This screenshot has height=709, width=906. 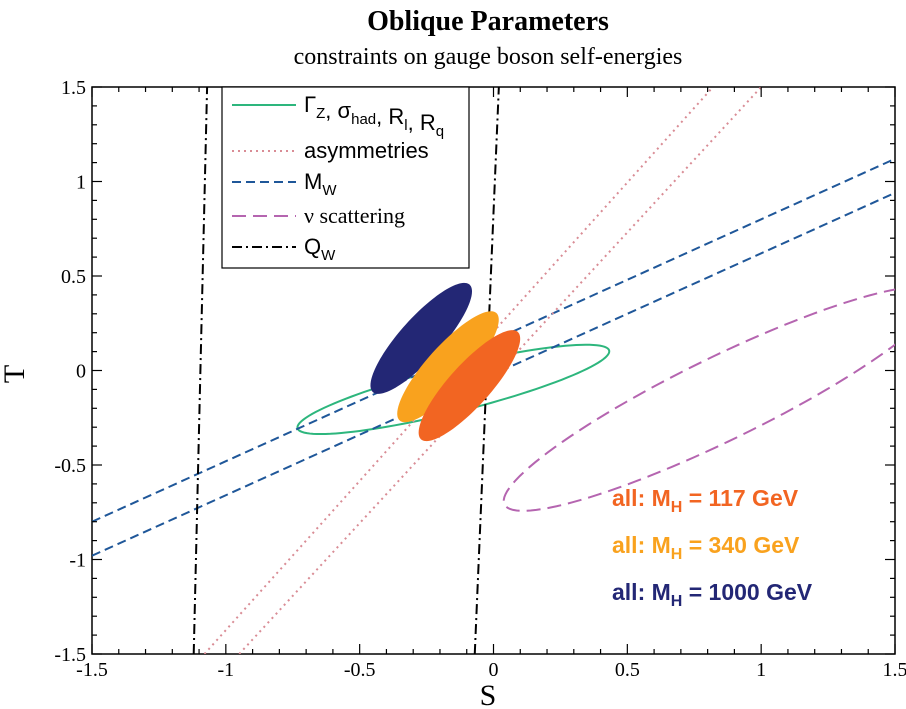 I want to click on y-tick-label: -0.5, so click(x=70, y=466).